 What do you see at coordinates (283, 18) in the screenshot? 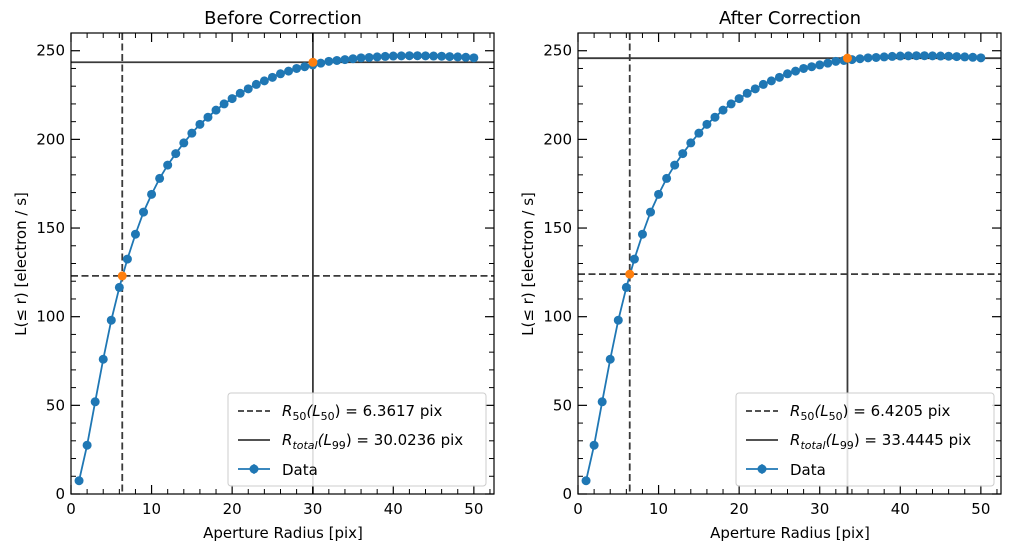
I see `chart-title: Before Correction` at bounding box center [283, 18].